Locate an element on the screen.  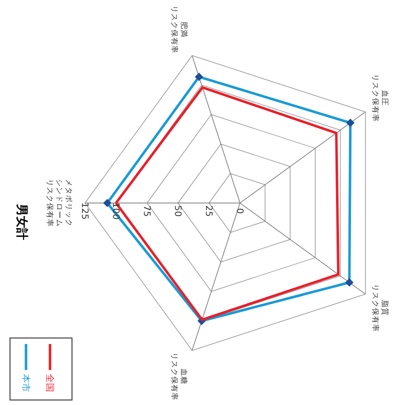
y-tick-label: 0 is located at coordinates (239, 211).